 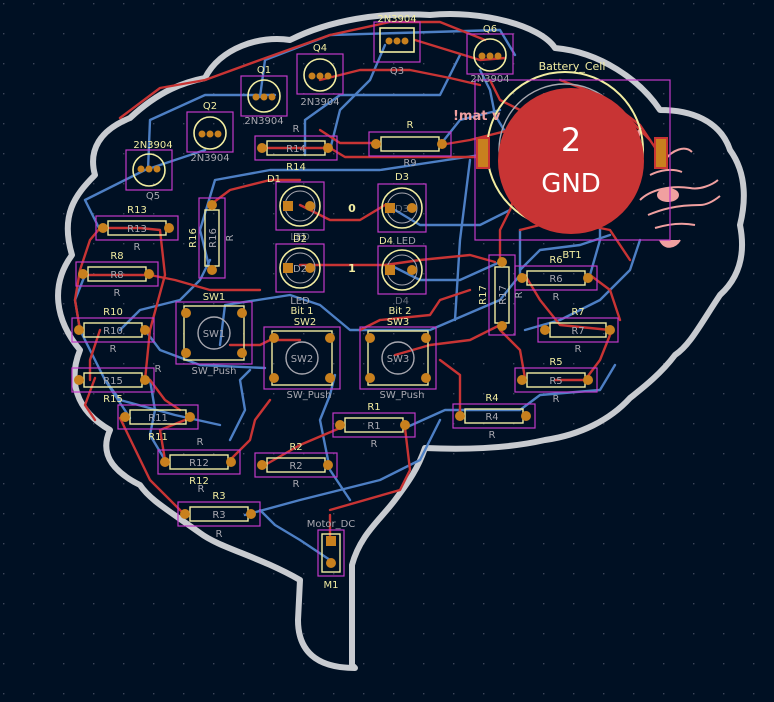 What do you see at coordinates (374, 444) in the screenshot?
I see `r1-value-label: R` at bounding box center [374, 444].